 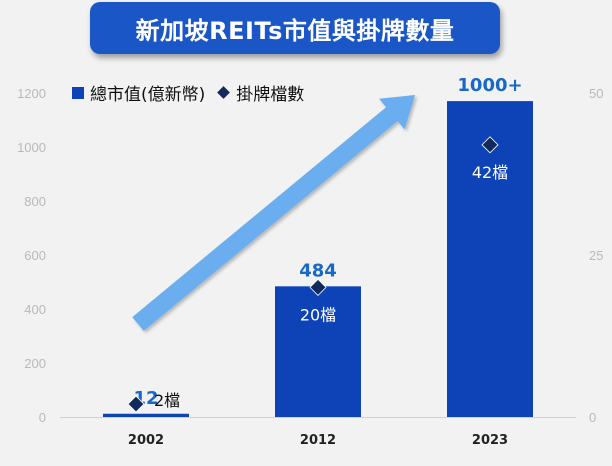 What do you see at coordinates (490, 440) in the screenshot?
I see `x-tick-label: 2023` at bounding box center [490, 440].